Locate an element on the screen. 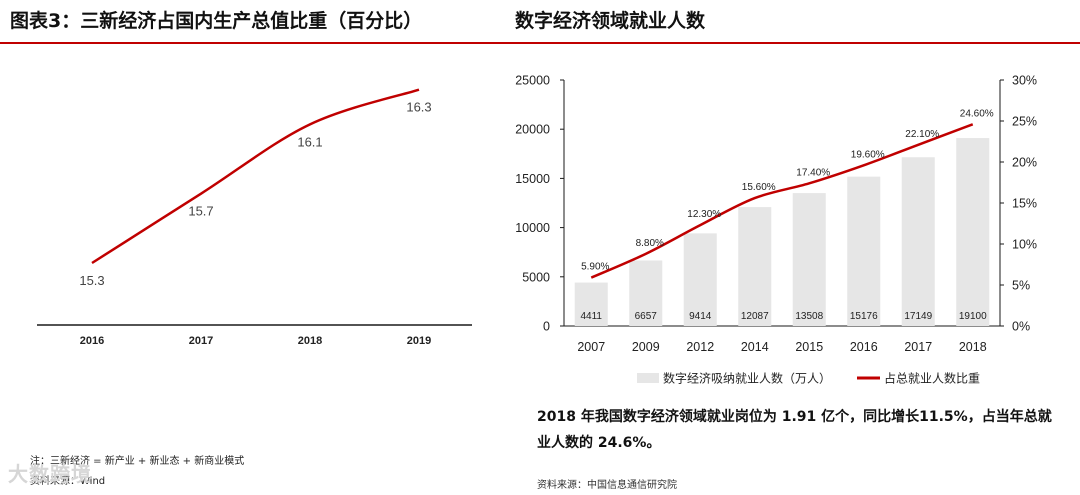 The image size is (1080, 495). data-label: 16.1 is located at coordinates (309, 141).